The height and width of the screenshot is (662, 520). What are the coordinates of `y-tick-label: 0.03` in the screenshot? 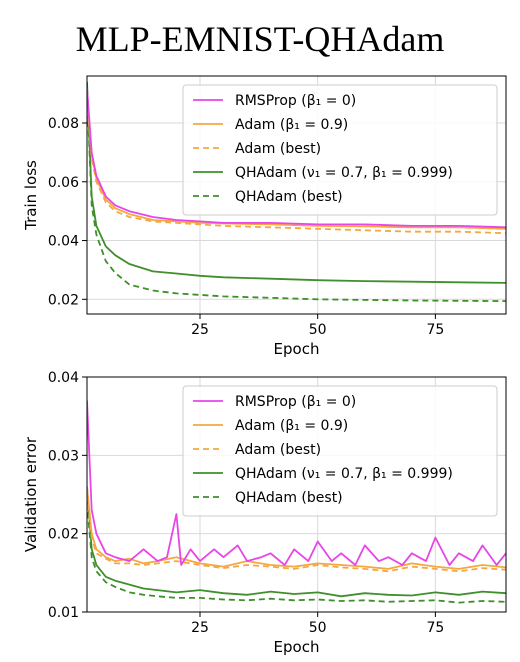 It's located at (63, 456).